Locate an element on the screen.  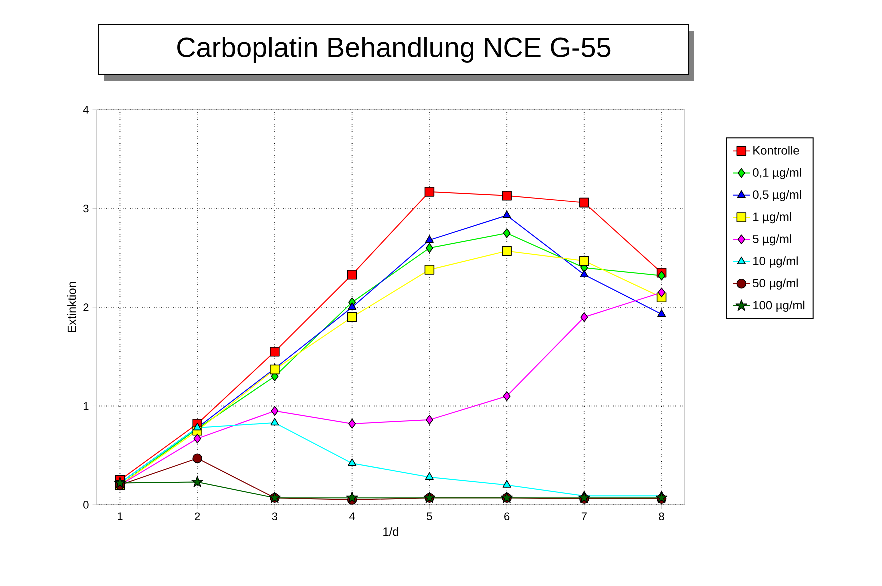
legend-label: 10 µg/ml is located at coordinates (776, 262).